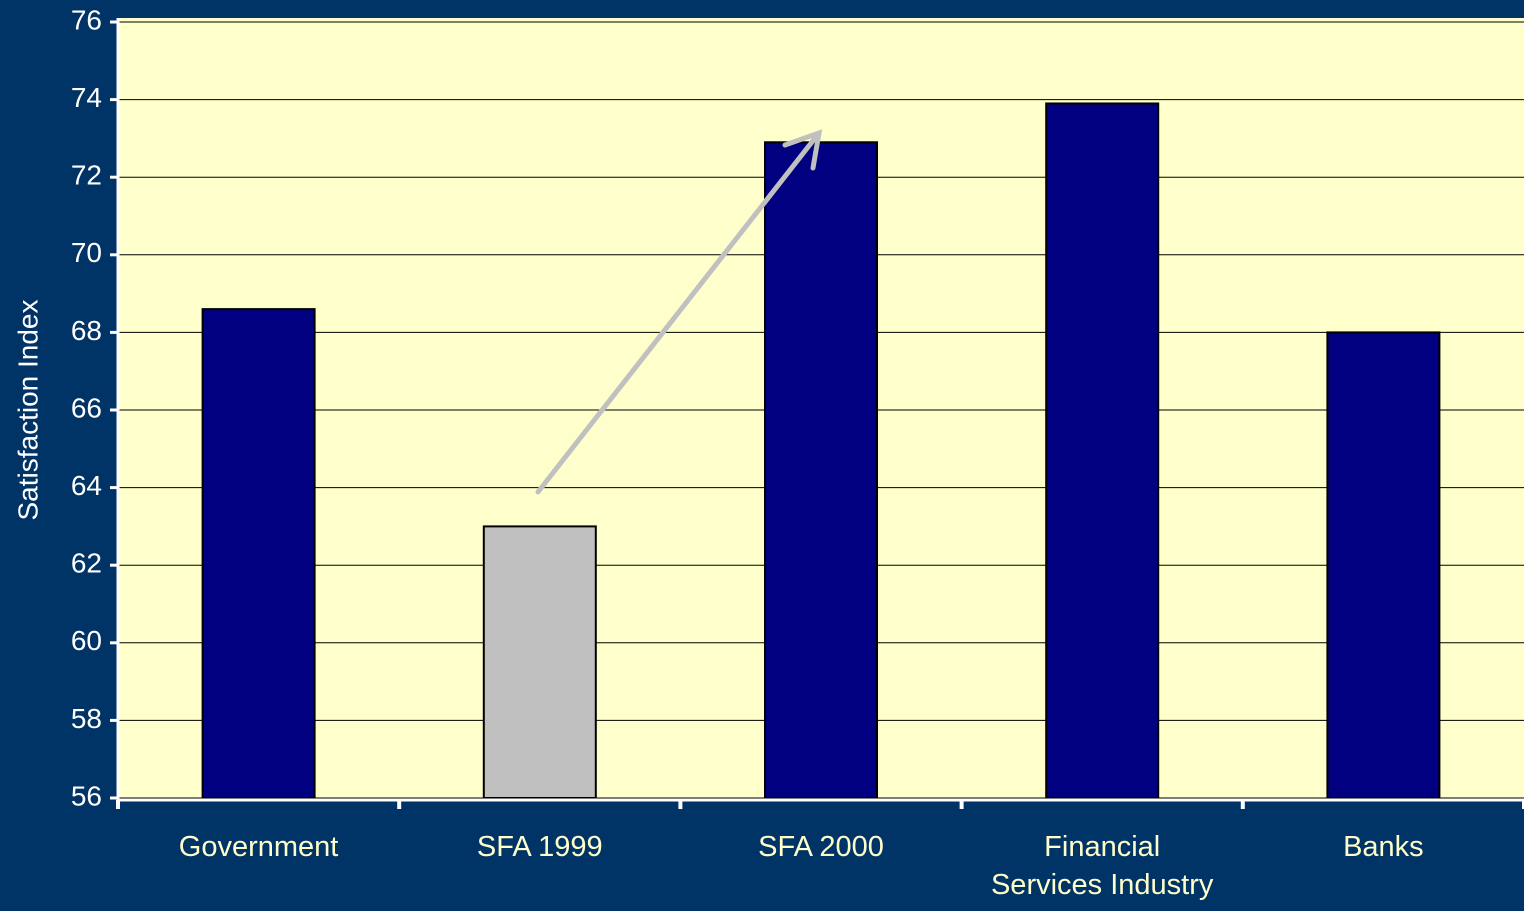 The width and height of the screenshot is (1524, 911). Describe the element at coordinates (86, 563) in the screenshot. I see `y-tick-label: 62` at that location.